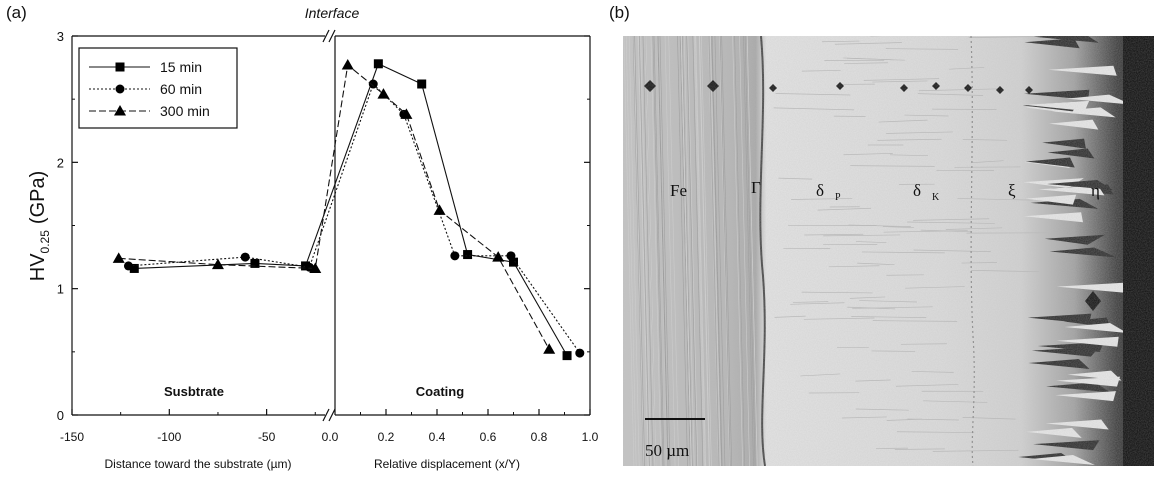 The height and width of the screenshot is (477, 1154). What do you see at coordinates (667, 450) in the screenshot?
I see `scale-bar-label: 50 µm` at bounding box center [667, 450].